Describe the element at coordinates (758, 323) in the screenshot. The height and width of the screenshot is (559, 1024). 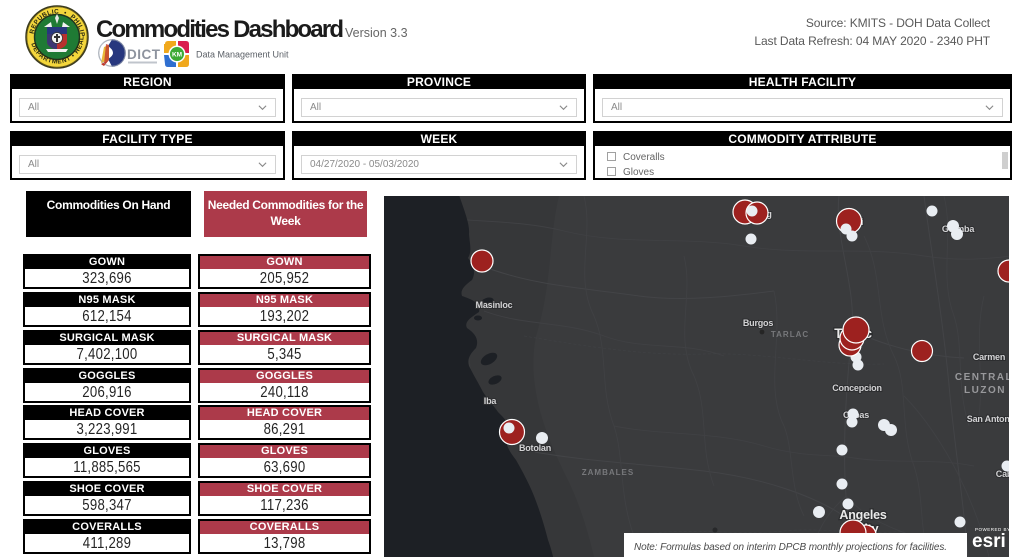
I see `svg-text: Burgos` at that location.